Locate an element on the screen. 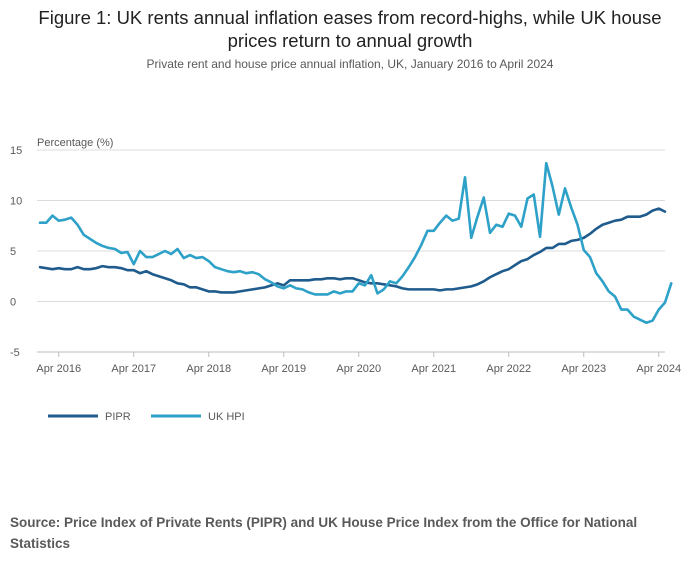 The image size is (700, 574). legend-item-pipr: PIPR is located at coordinates (89, 417).